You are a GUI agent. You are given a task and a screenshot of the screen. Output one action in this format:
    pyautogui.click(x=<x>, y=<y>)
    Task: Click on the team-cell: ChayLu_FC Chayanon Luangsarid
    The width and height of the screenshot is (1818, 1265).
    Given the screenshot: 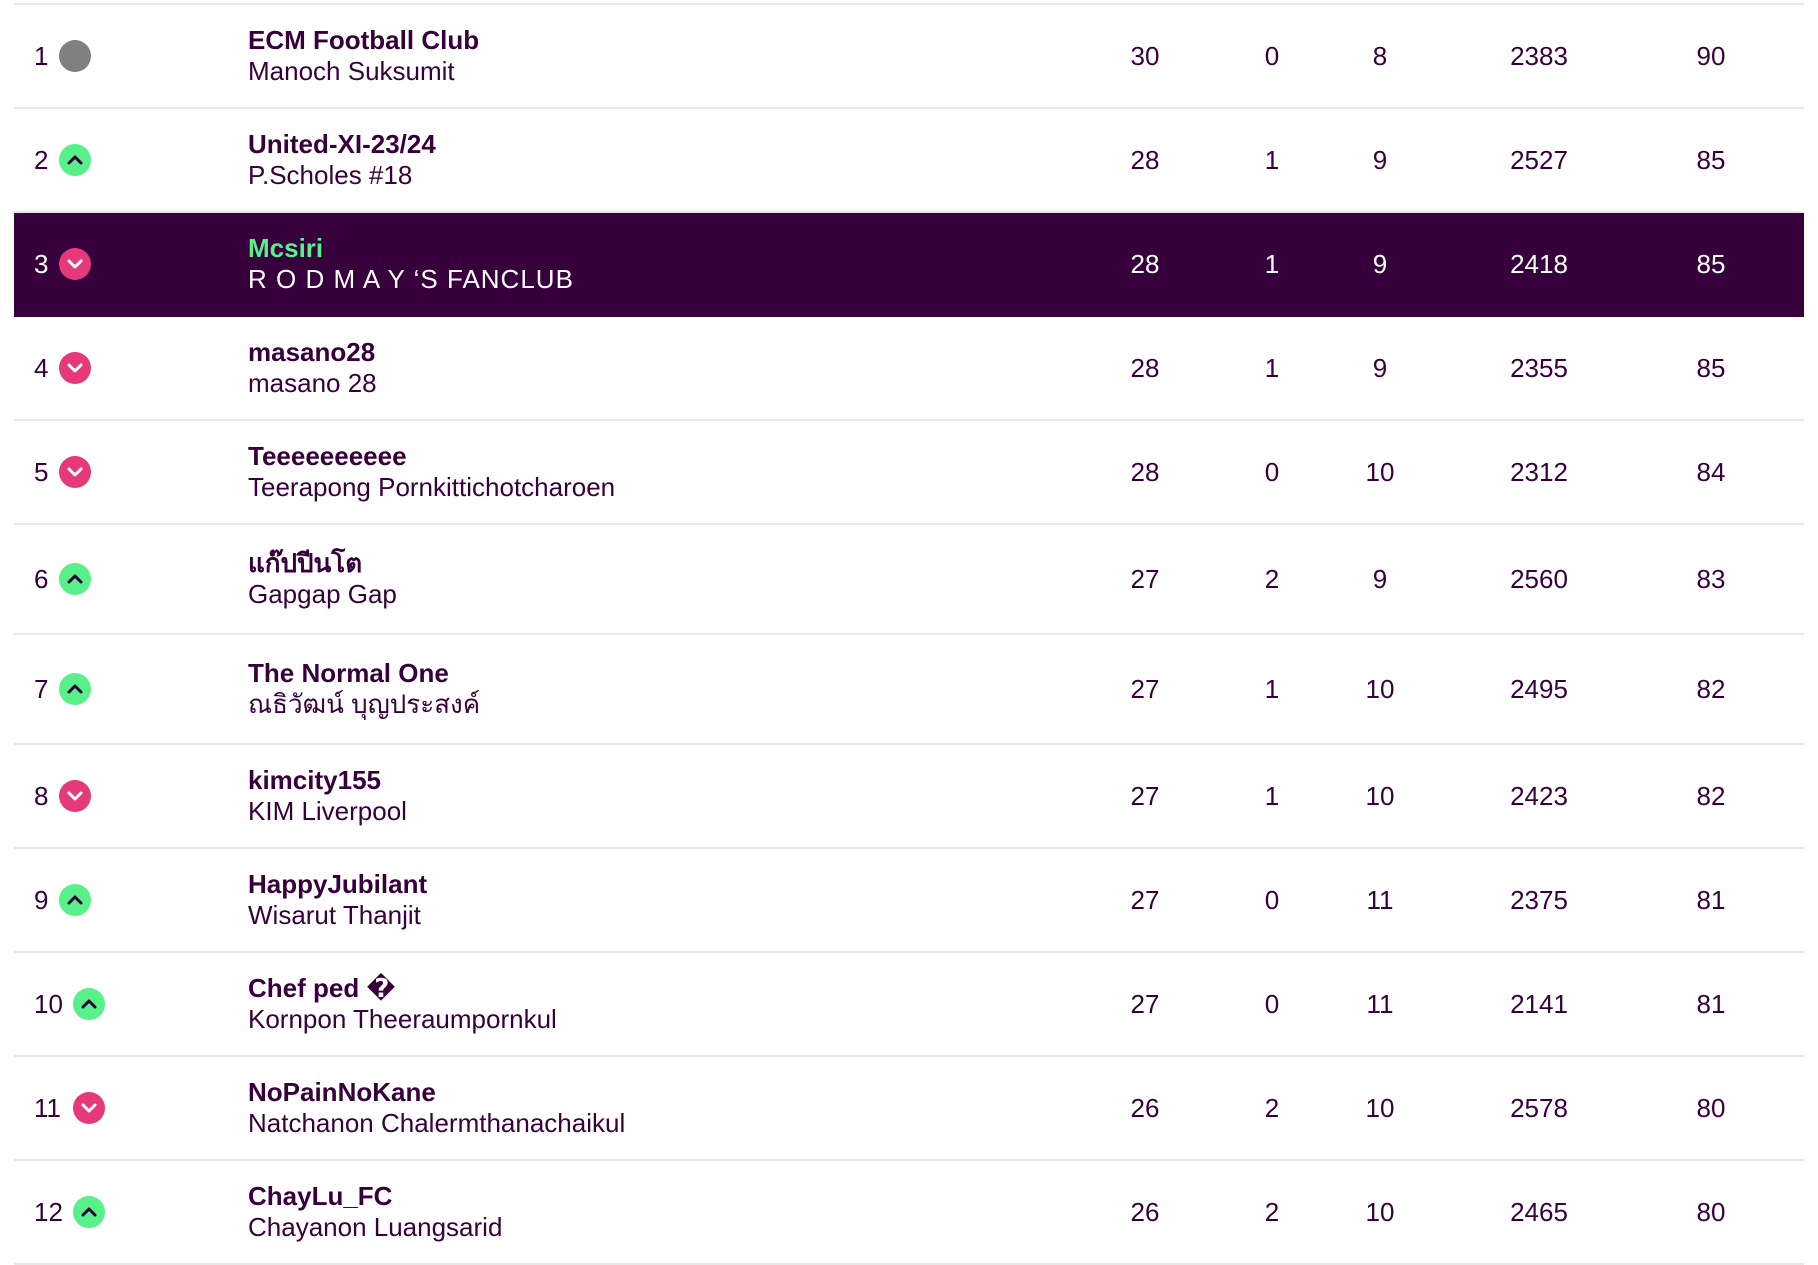 What is the action you would take?
    pyautogui.click(x=375, y=1212)
    